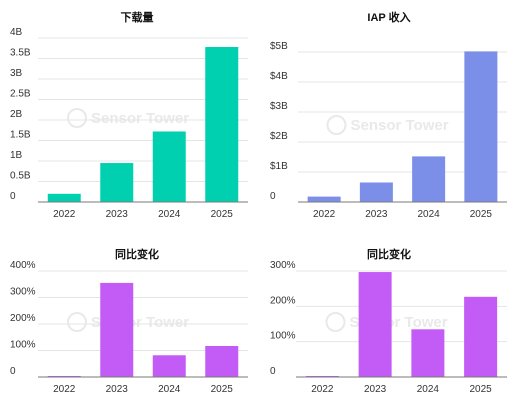  Describe the element at coordinates (279, 76) in the screenshot. I see `y-tick-label: $4B` at that location.